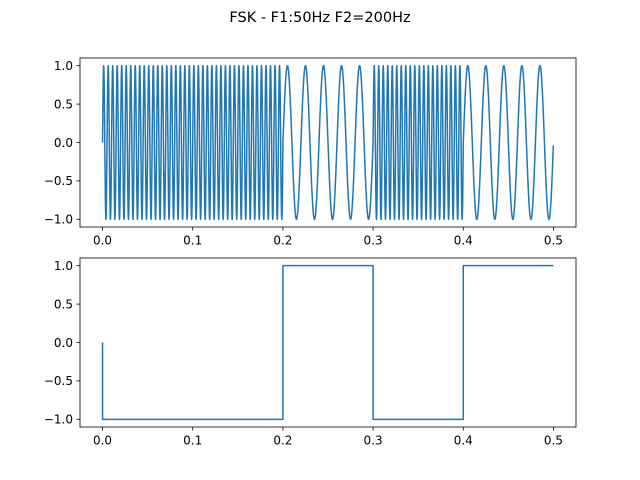 This screenshot has height=480, width=640. Describe the element at coordinates (319, 18) in the screenshot. I see `figure-suptitle: FSK - F1:50Hz F2=200Hz` at that location.